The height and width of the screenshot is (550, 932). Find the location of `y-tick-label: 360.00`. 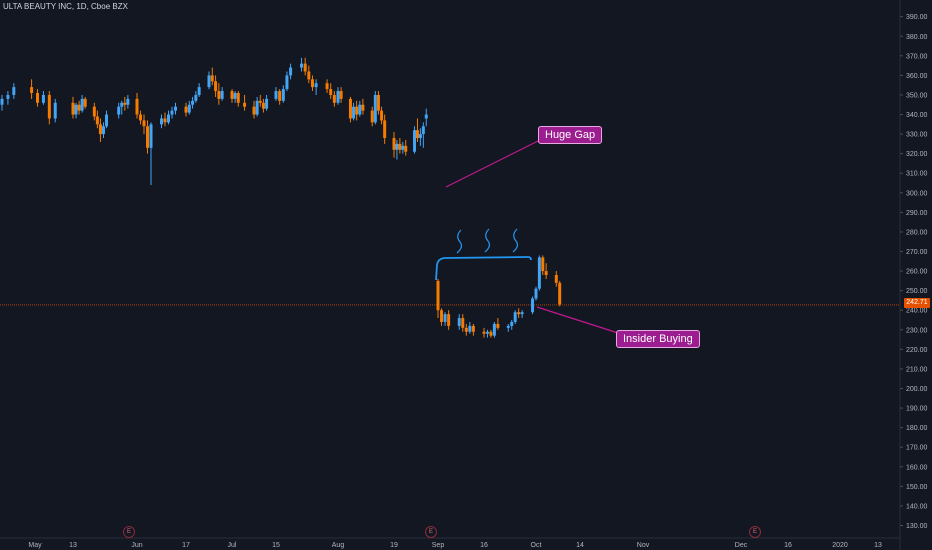

y-tick-label: 360.00 is located at coordinates (917, 76).